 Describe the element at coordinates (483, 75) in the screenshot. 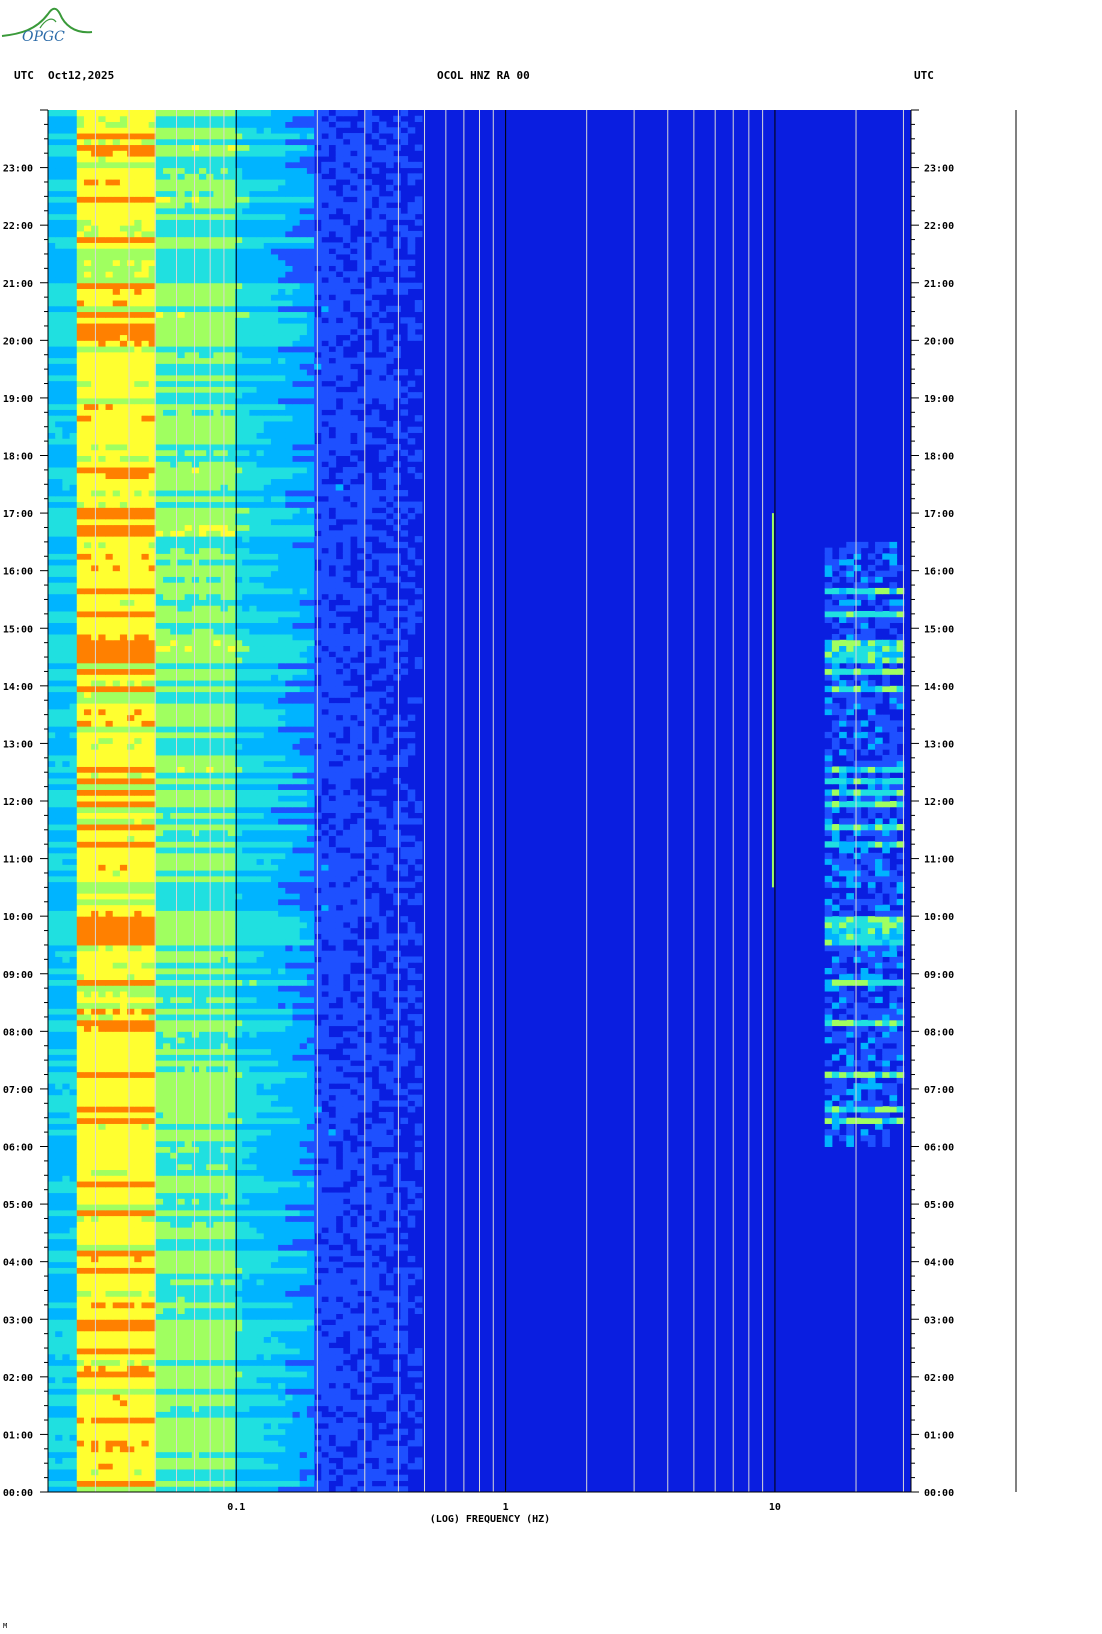

I see `station-label: OCOL HNZ RA 00` at that location.